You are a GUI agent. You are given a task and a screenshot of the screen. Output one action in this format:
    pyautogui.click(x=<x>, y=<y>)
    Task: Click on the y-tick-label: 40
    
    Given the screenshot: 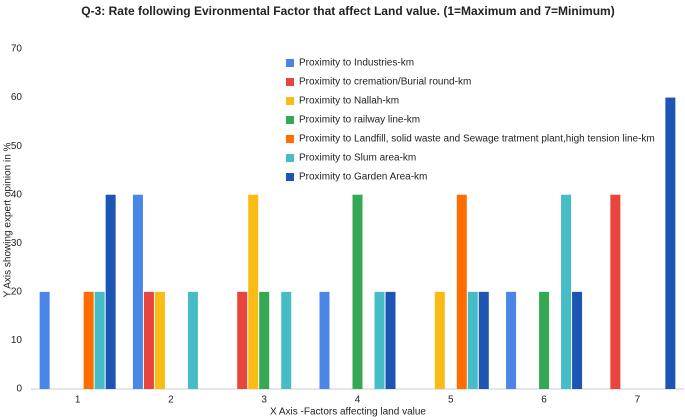 What is the action you would take?
    pyautogui.click(x=17, y=194)
    